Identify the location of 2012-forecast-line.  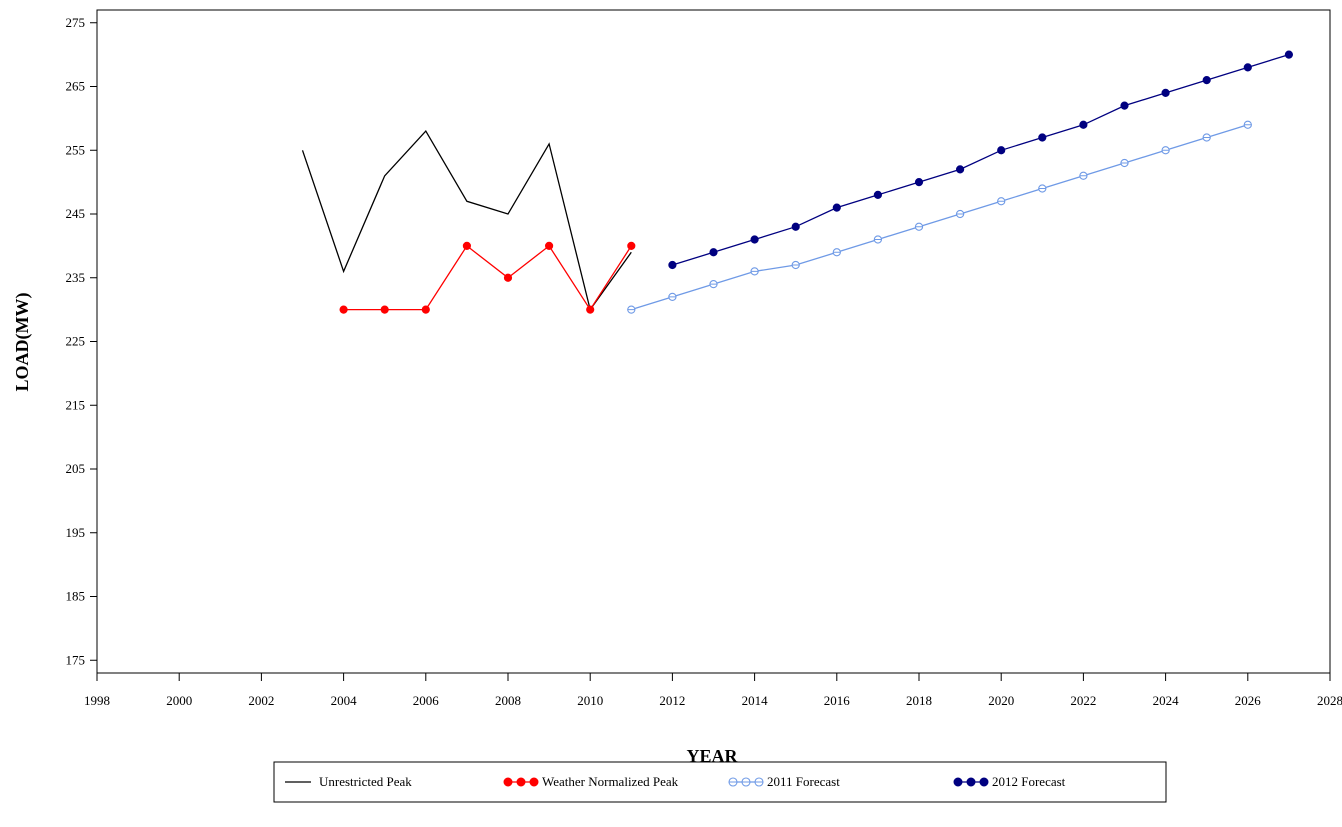
(981, 159).